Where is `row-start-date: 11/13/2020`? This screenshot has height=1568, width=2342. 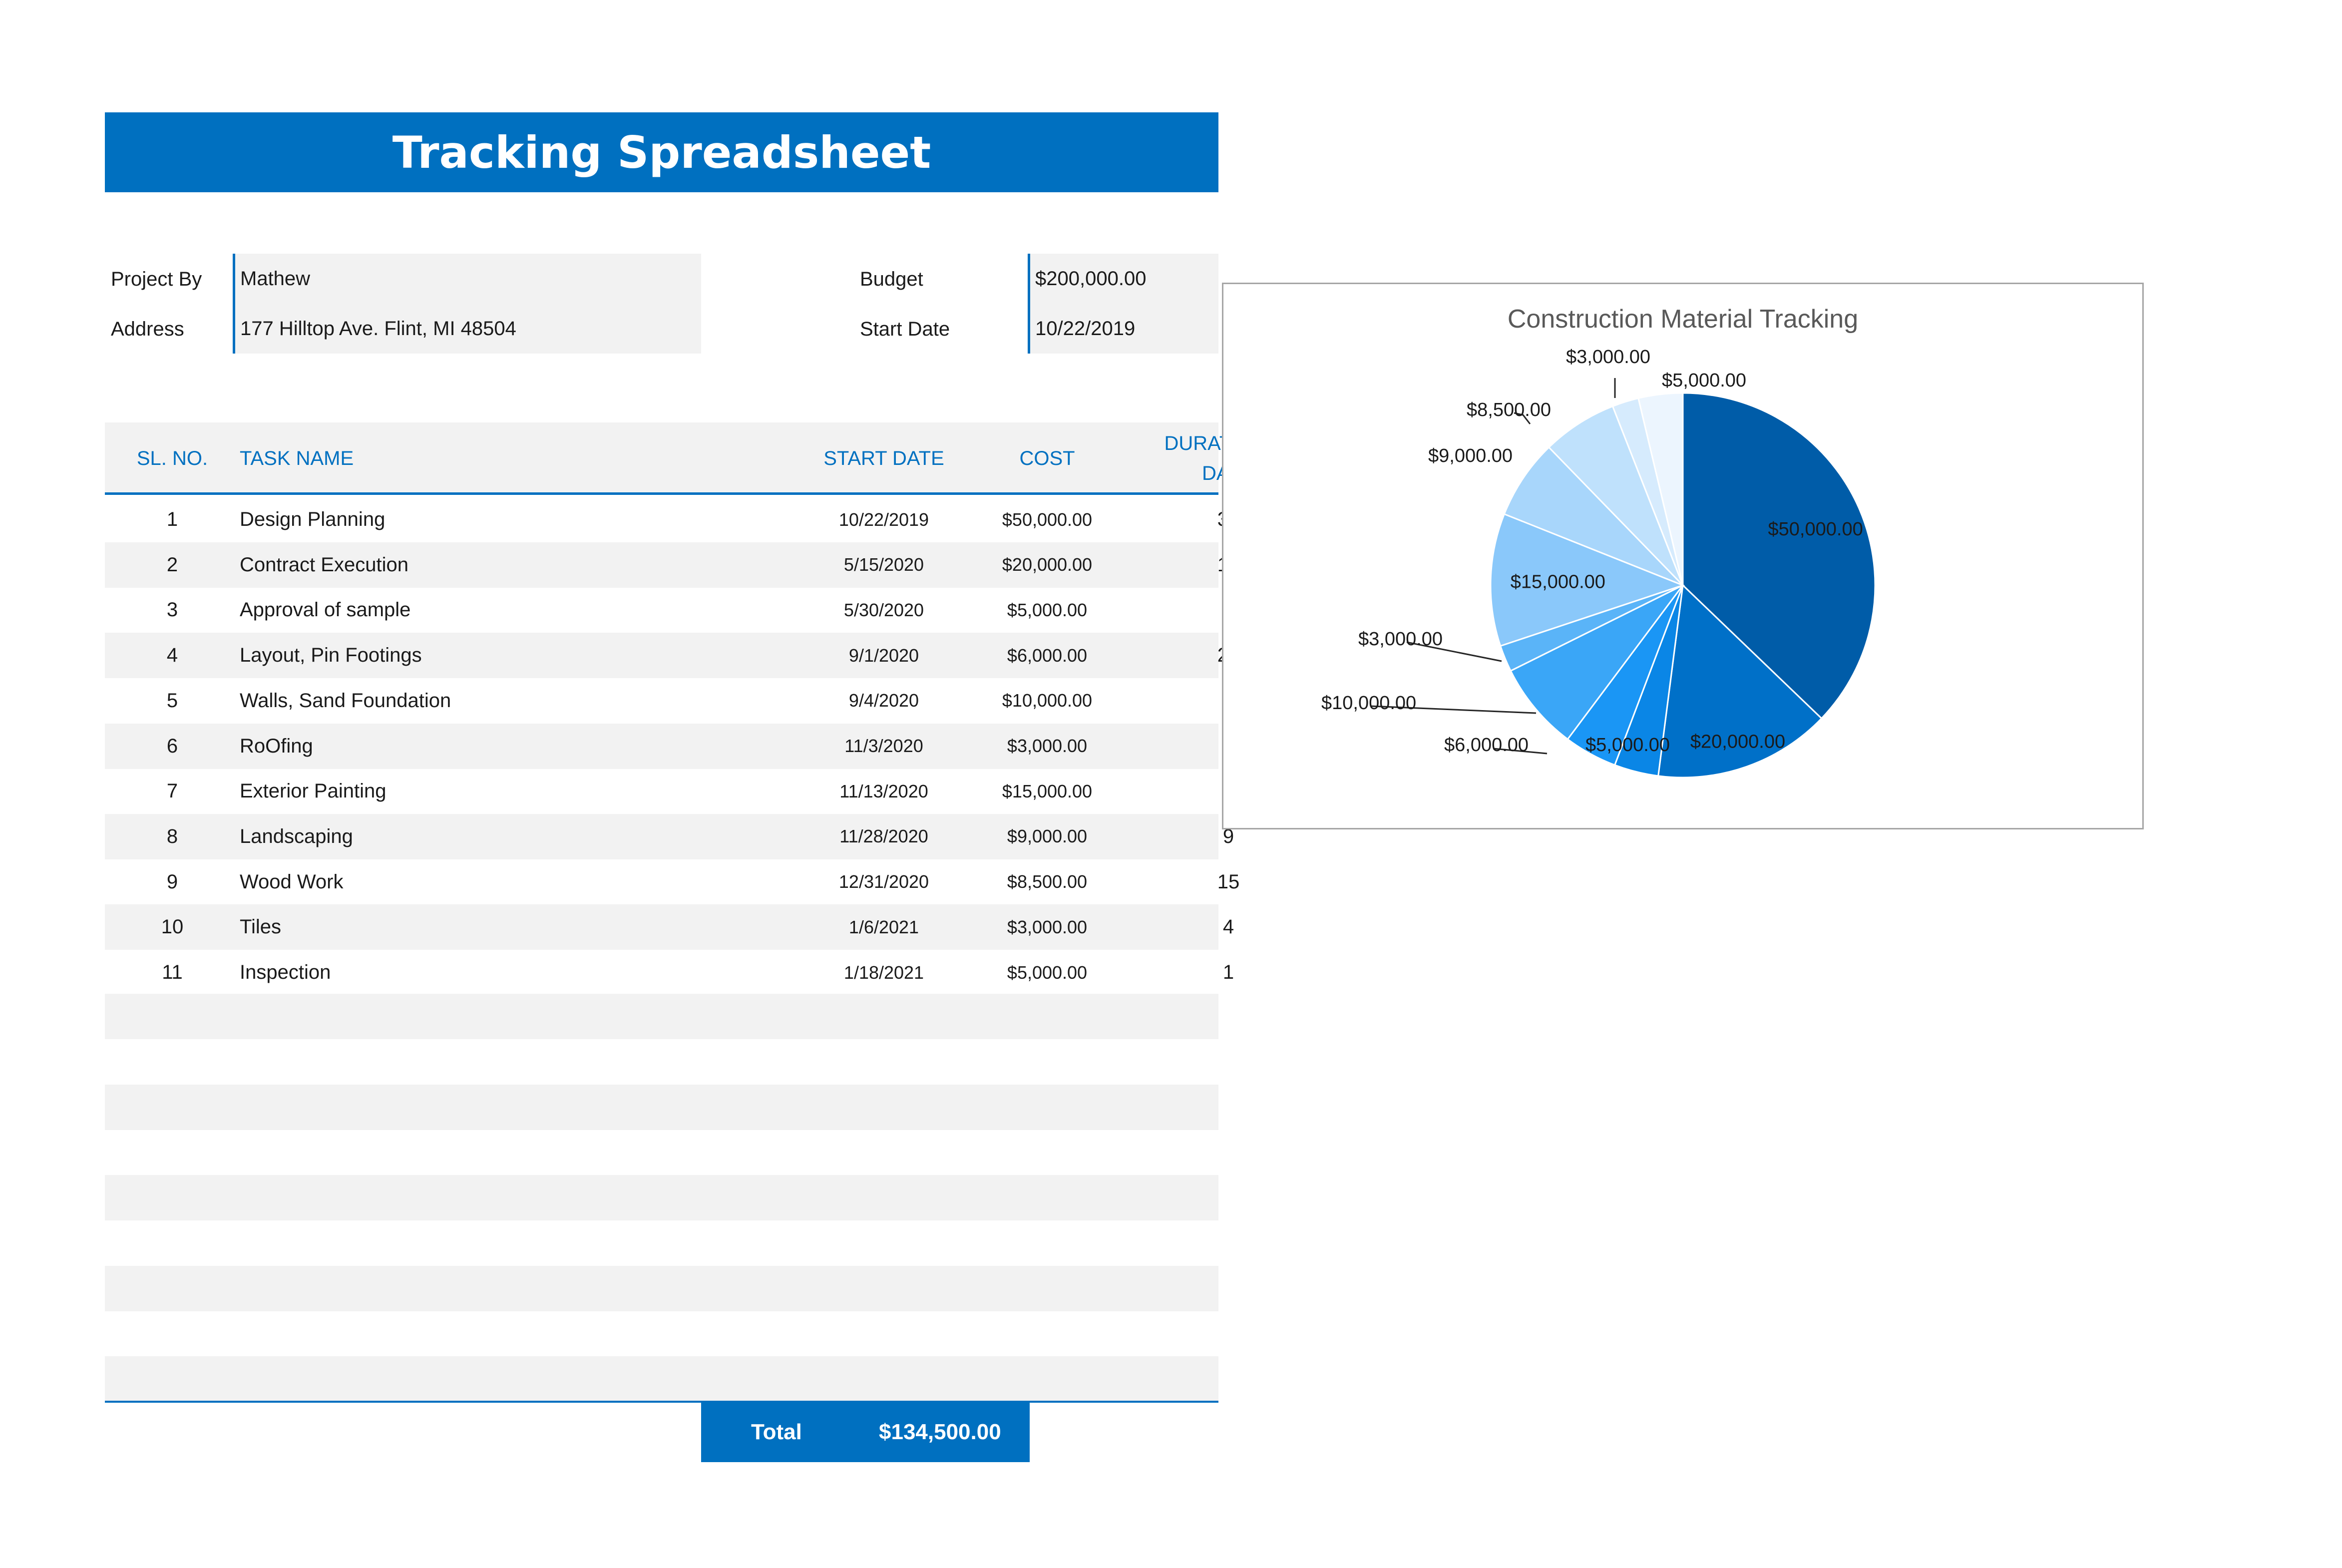
row-start-date: 11/13/2020 is located at coordinates (883, 791).